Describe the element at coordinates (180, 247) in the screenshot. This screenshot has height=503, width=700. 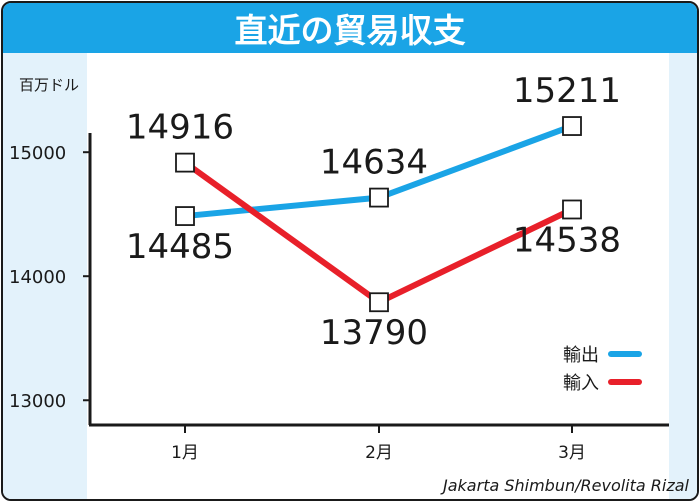
I see `data-label: 14485` at that location.